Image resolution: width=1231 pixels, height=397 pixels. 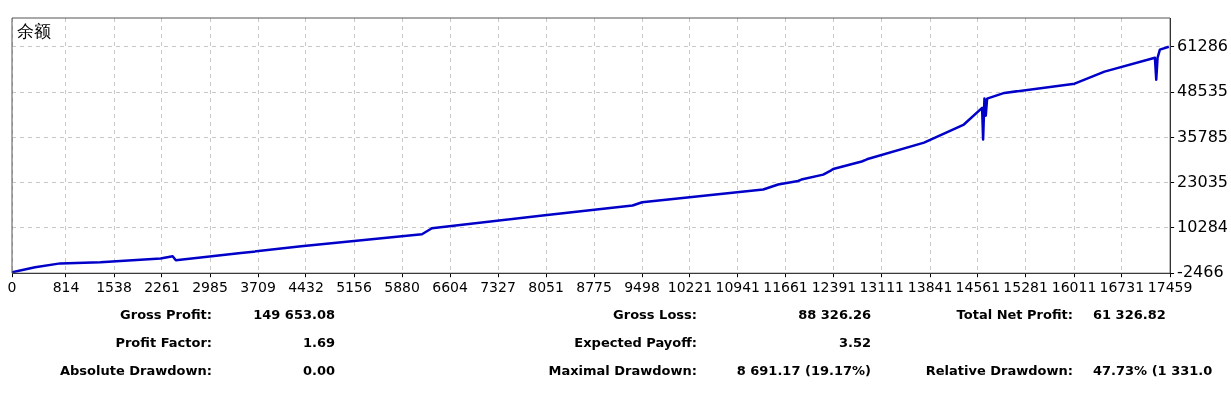 I want to click on x-tick-label: 3709, so click(x=258, y=287).